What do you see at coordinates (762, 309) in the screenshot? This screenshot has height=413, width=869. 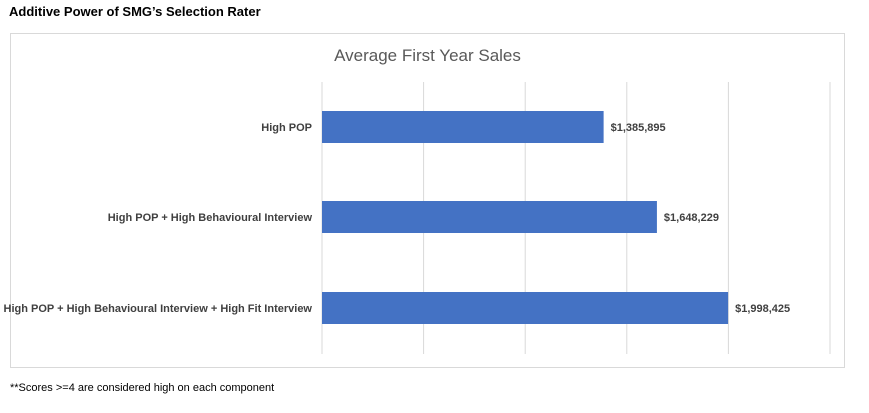 I see `data-label: $1,998,425` at bounding box center [762, 309].